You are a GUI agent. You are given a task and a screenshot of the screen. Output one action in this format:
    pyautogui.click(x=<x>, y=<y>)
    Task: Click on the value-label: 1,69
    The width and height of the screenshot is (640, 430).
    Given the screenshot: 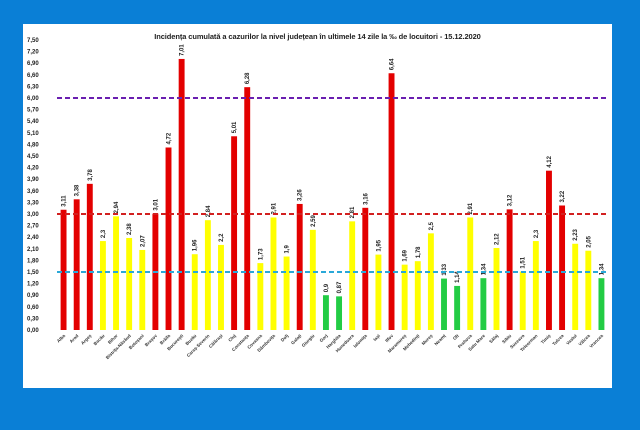 What is the action you would take?
    pyautogui.click(x=406, y=255)
    